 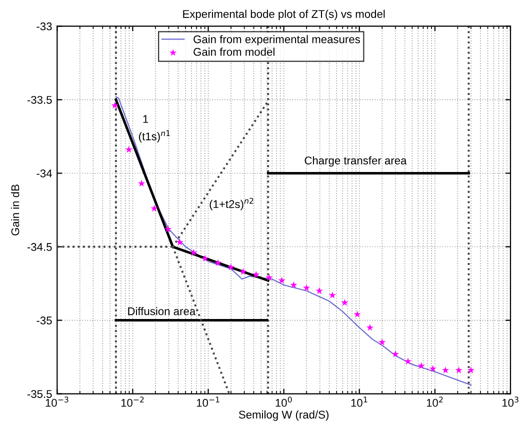 I want to click on annotation: Charge transfer area, so click(x=355, y=161).